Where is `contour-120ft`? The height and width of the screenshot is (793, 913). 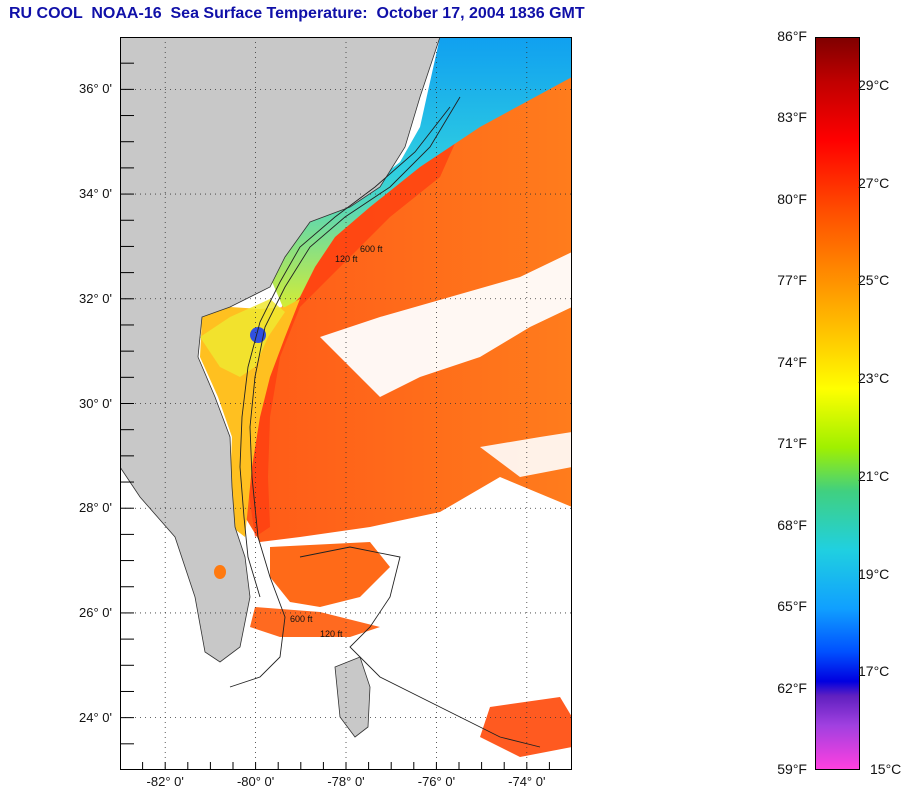 contour-120ft is located at coordinates (345, 352).